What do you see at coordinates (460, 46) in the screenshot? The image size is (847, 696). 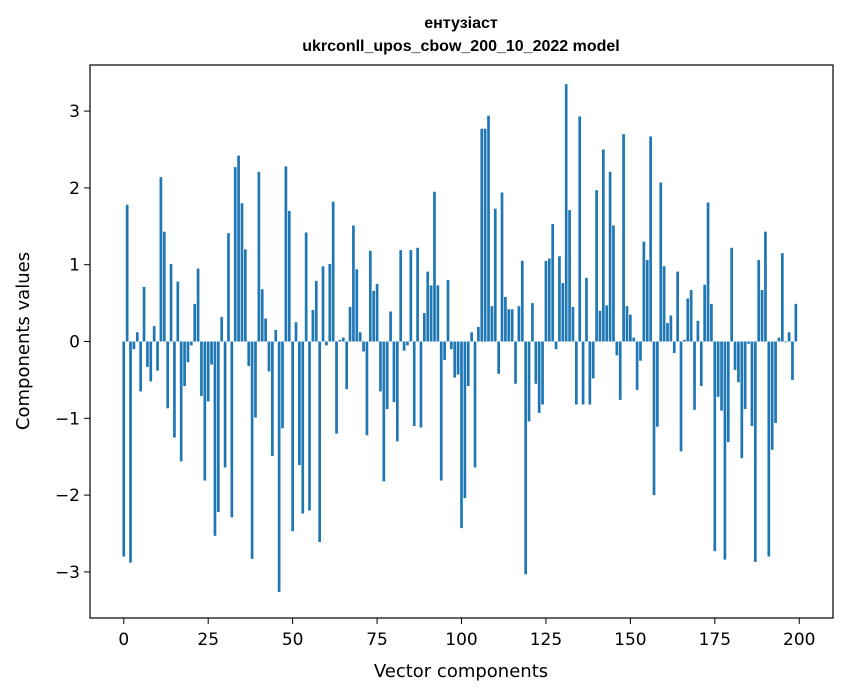 I see `chart-subtitle: ukrconll_upos_cbow_200_10_2022 model` at bounding box center [460, 46].